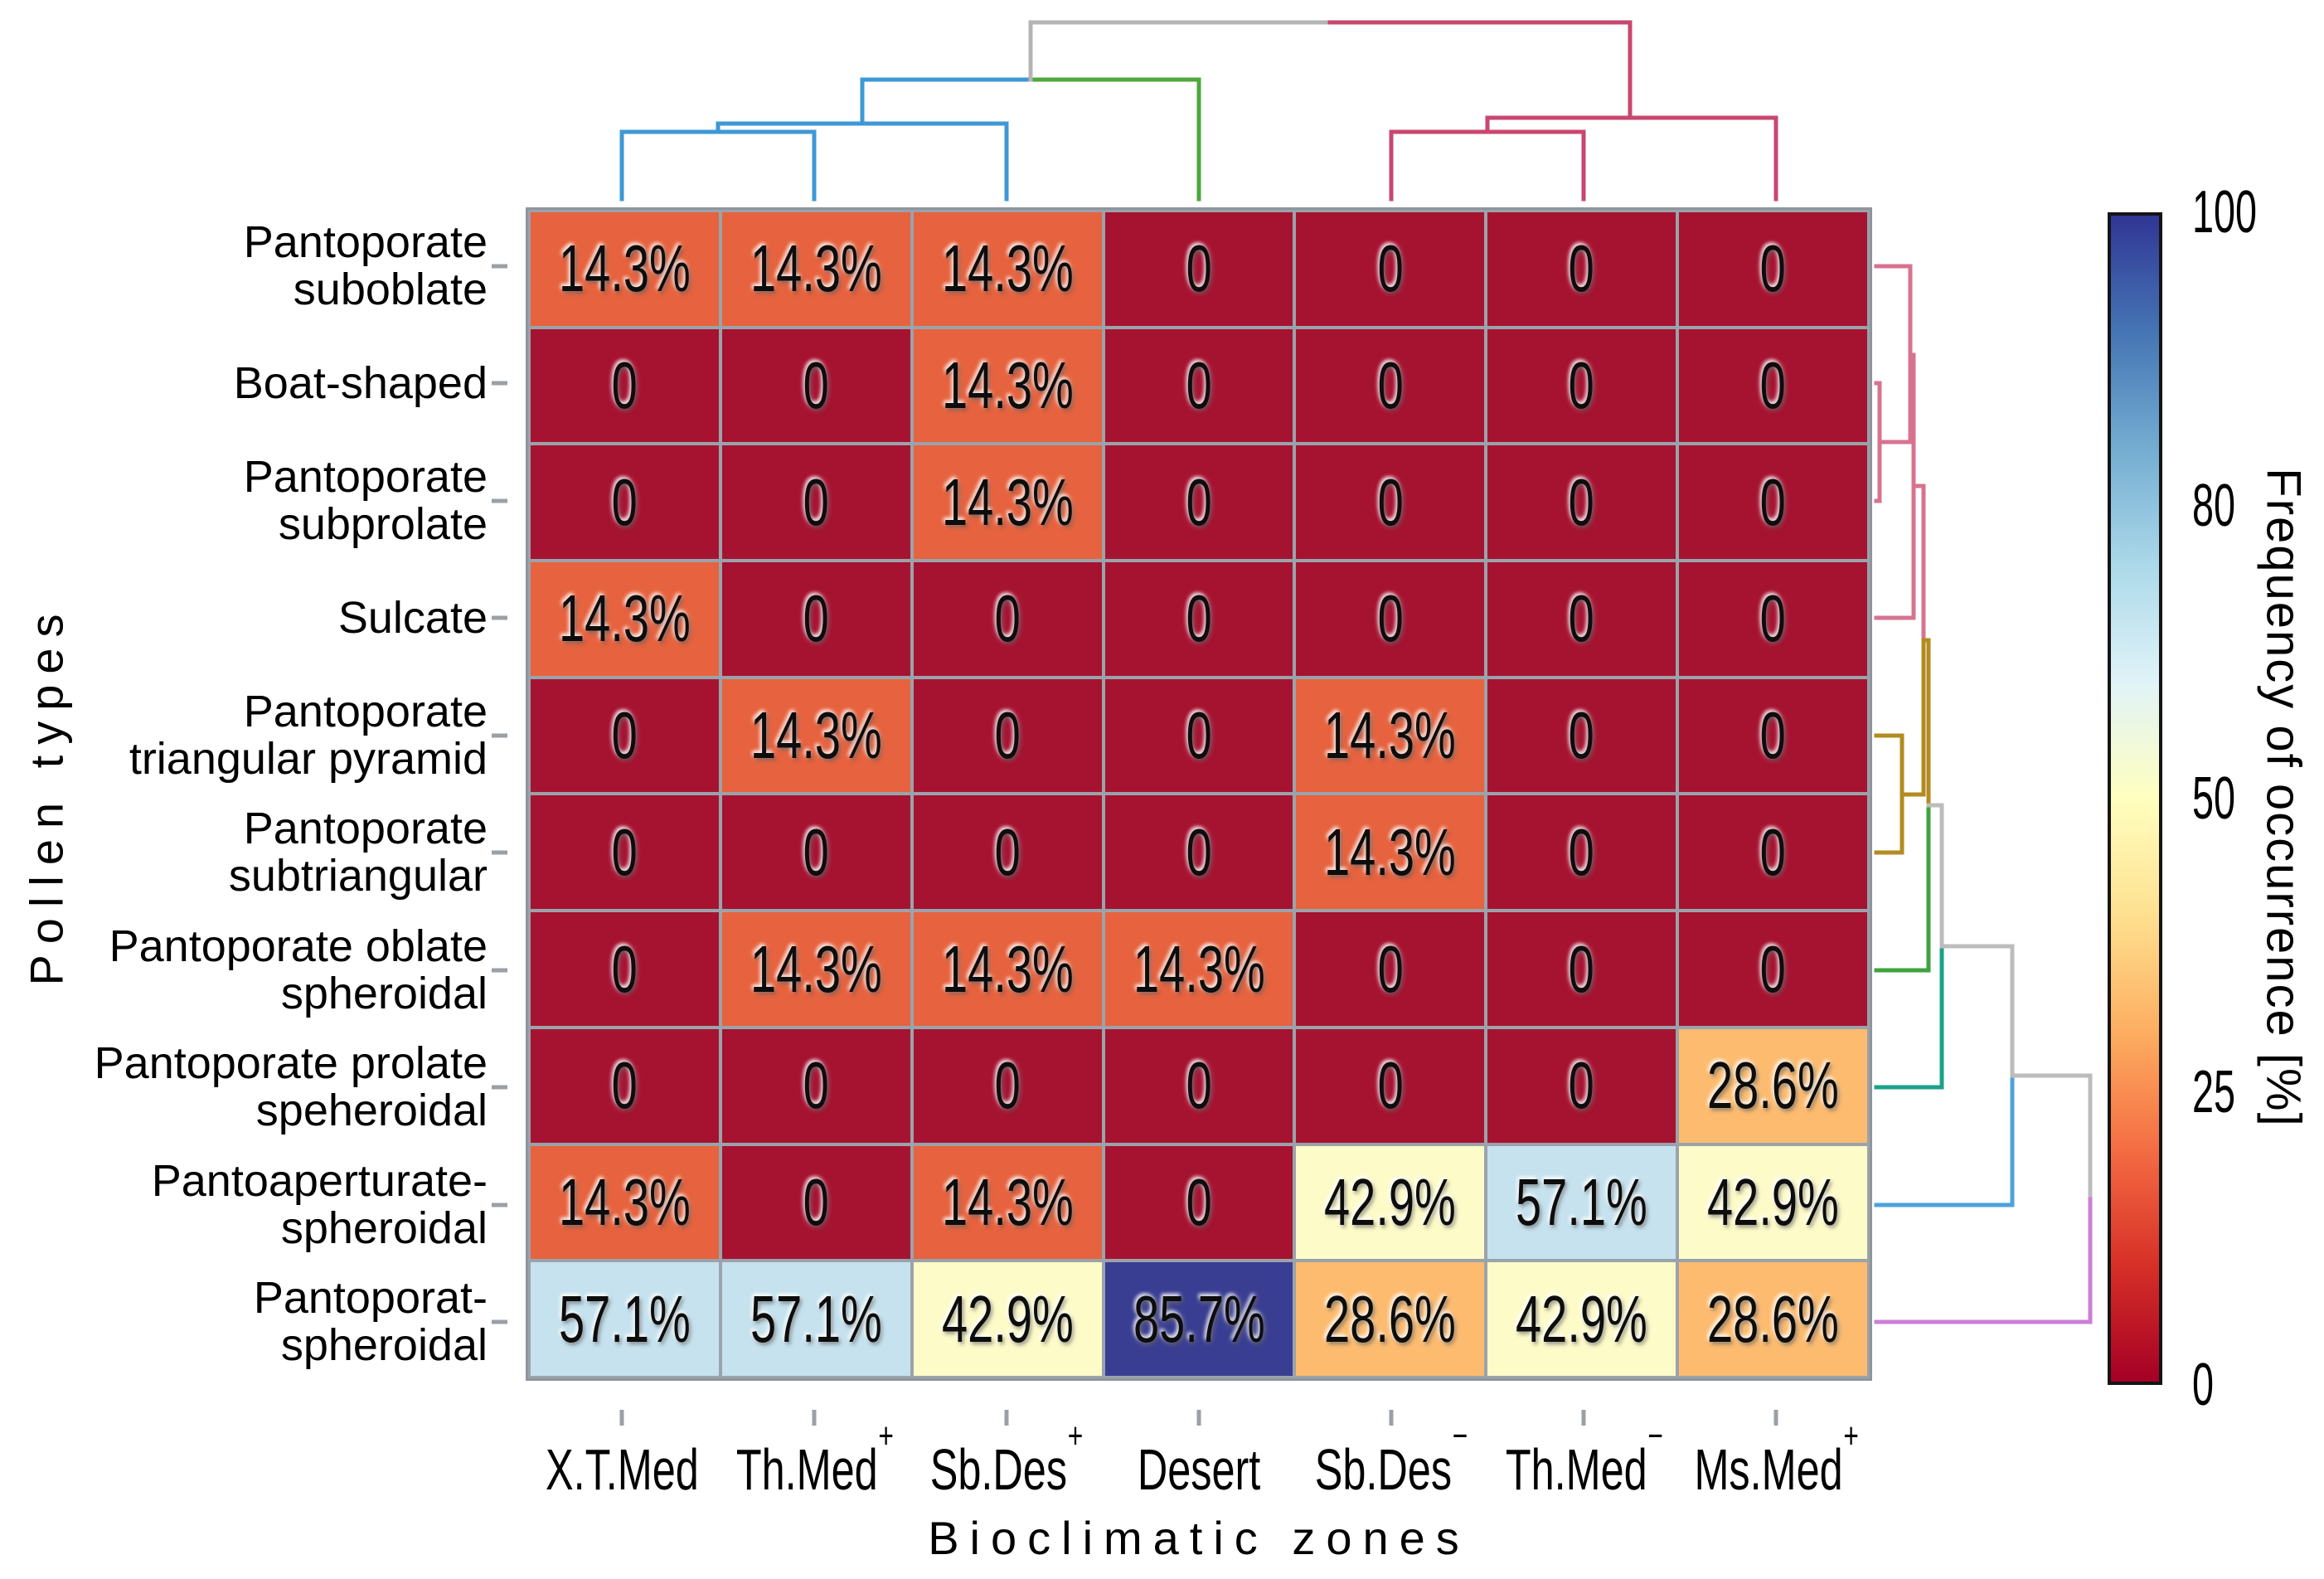 The image size is (2324, 1579). What do you see at coordinates (1392, 1458) in the screenshot?
I see `column-label: Sb.Des−` at bounding box center [1392, 1458].